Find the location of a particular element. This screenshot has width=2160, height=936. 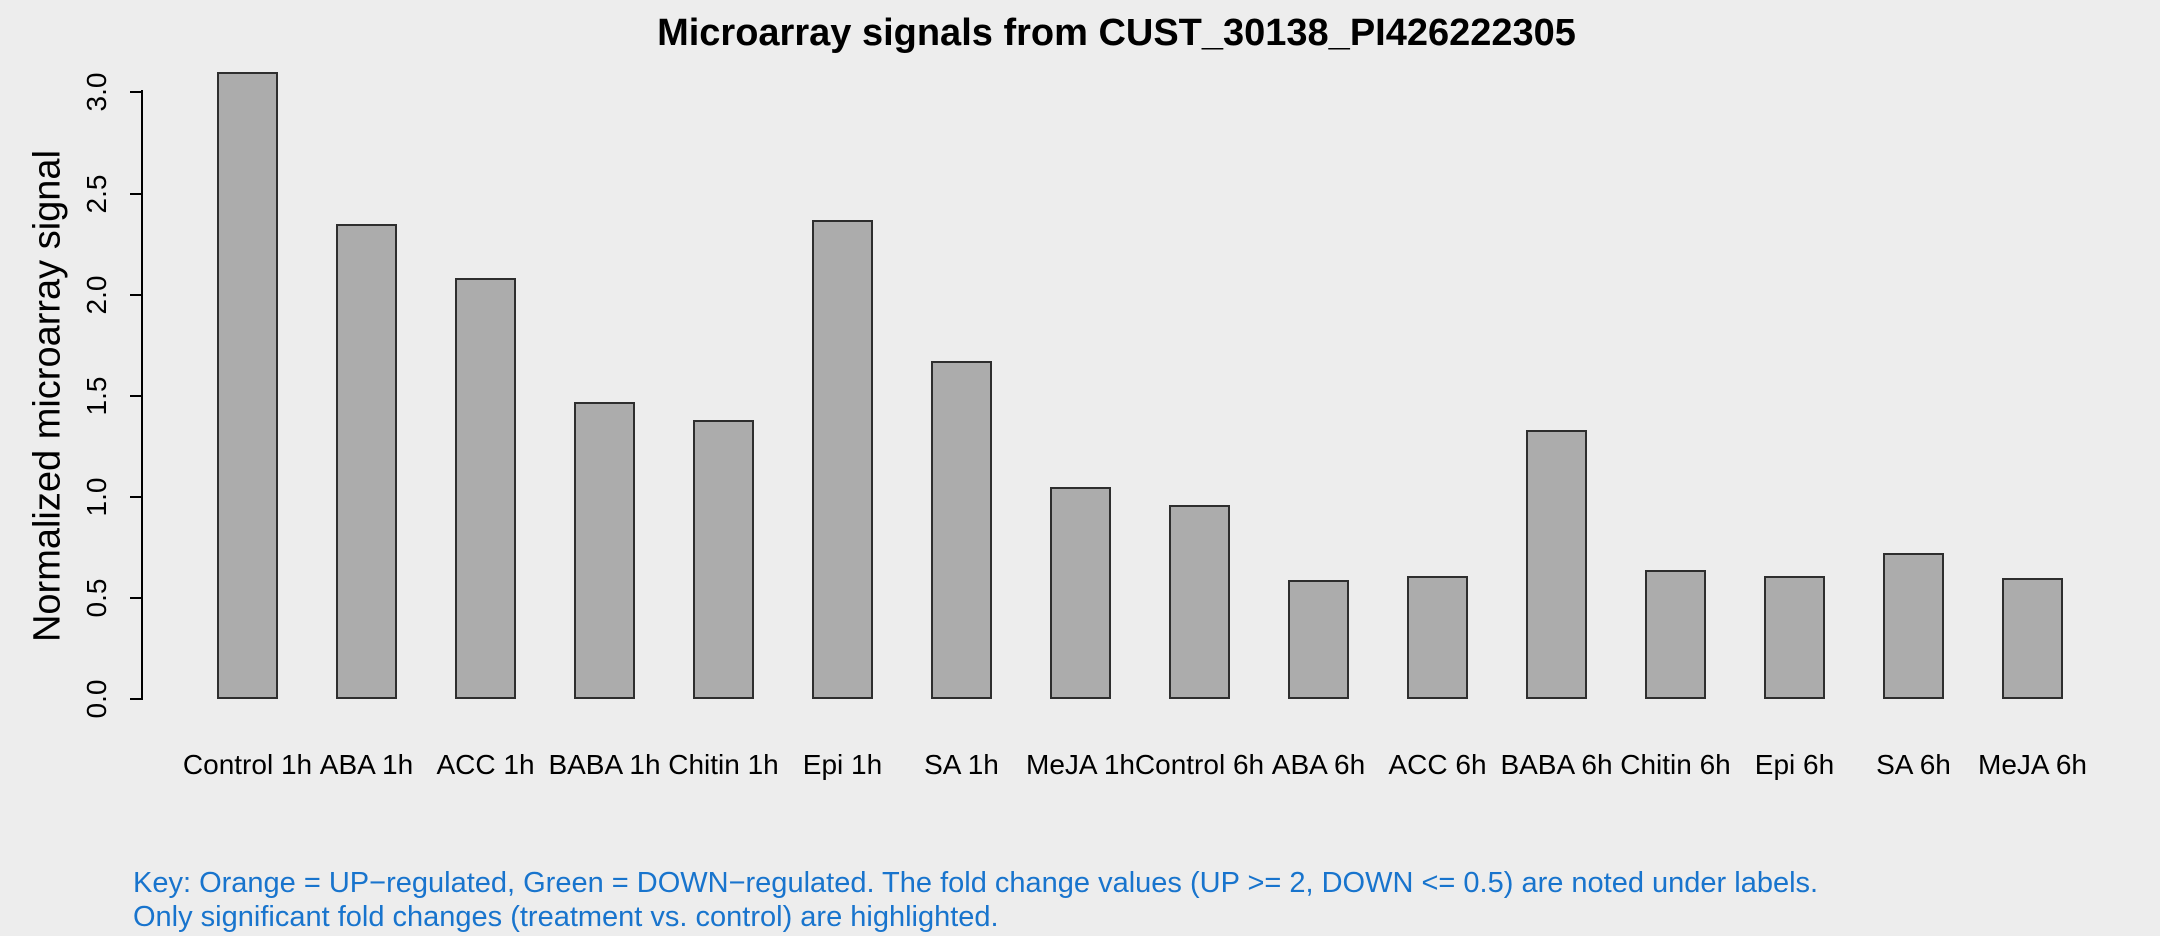

y-tick-label-0.0: 0.0 is located at coordinates (96, 699).